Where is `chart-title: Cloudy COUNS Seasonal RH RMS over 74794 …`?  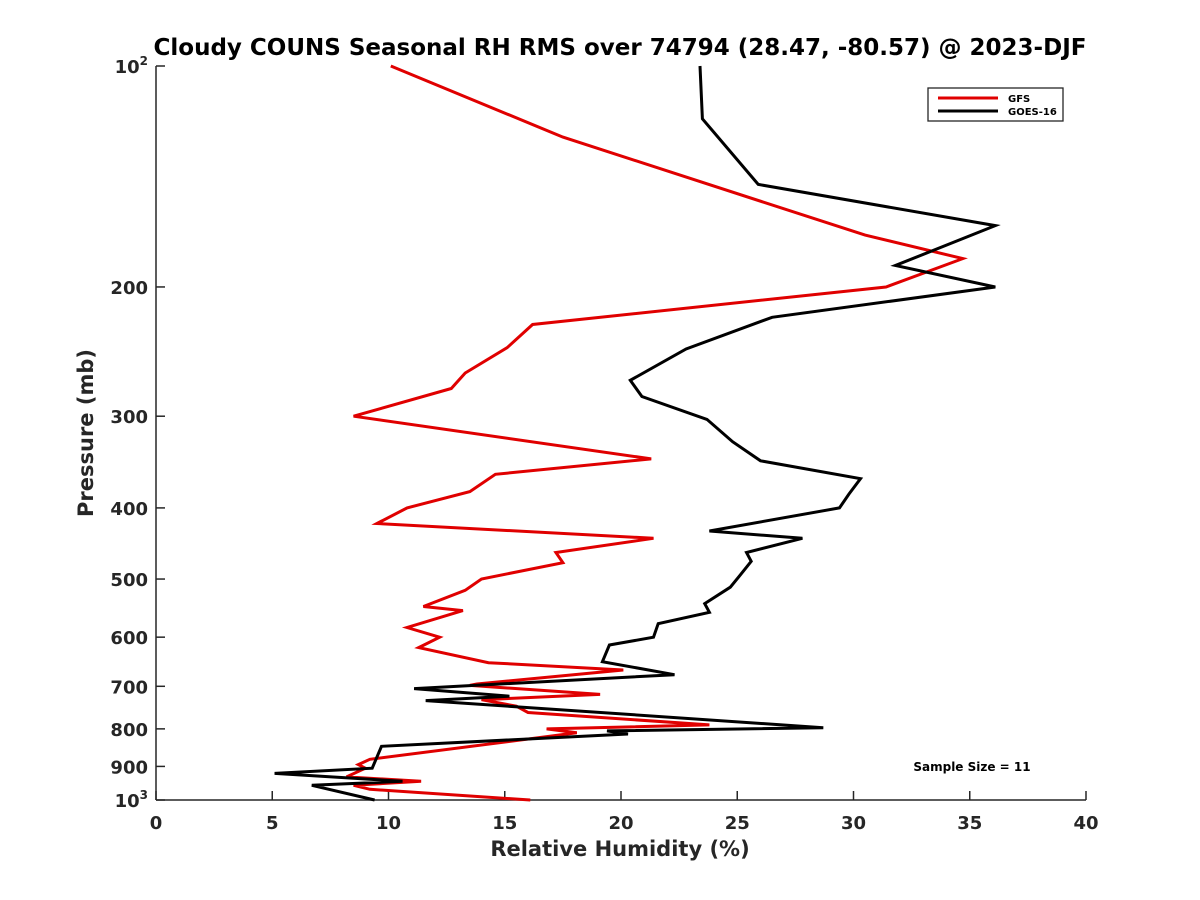 chart-title: Cloudy COUNS Seasonal RH RMS over 74794 … is located at coordinates (620, 48).